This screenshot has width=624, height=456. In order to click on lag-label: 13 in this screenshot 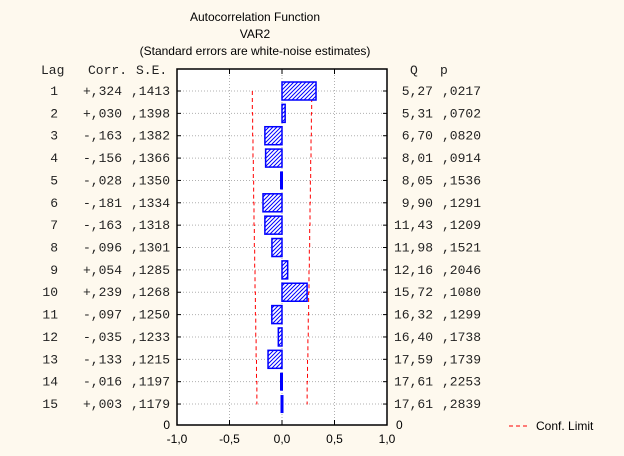, I will do `click(50, 359)`.